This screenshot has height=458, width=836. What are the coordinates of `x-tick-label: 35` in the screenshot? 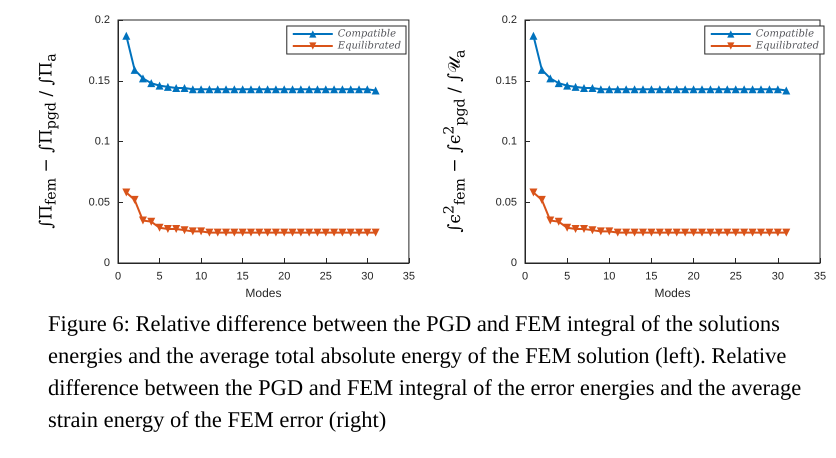 It's located at (820, 276).